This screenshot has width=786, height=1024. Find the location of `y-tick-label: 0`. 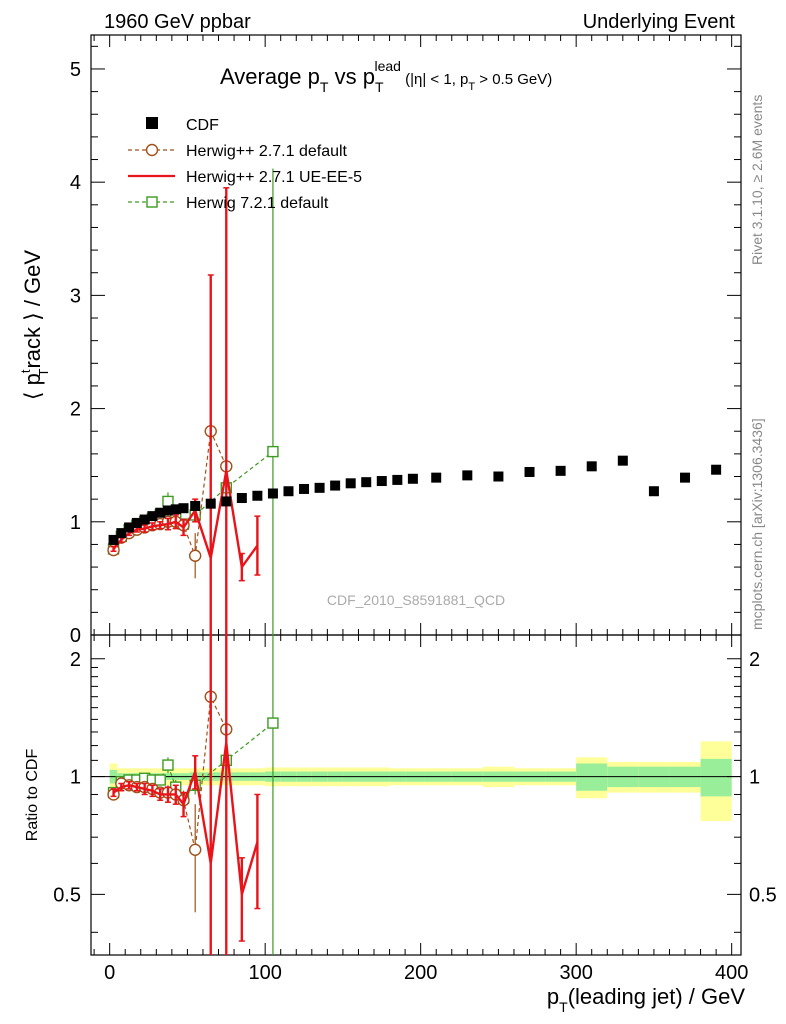

y-tick-label: 0 is located at coordinates (75, 636).